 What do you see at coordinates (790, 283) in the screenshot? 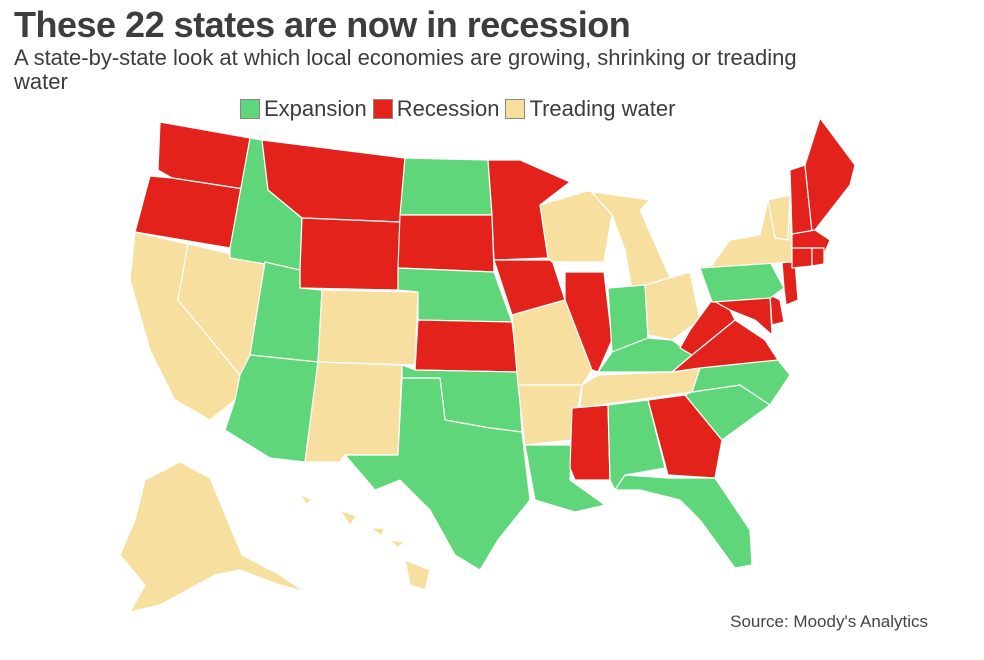
I see `state-NJ` at bounding box center [790, 283].